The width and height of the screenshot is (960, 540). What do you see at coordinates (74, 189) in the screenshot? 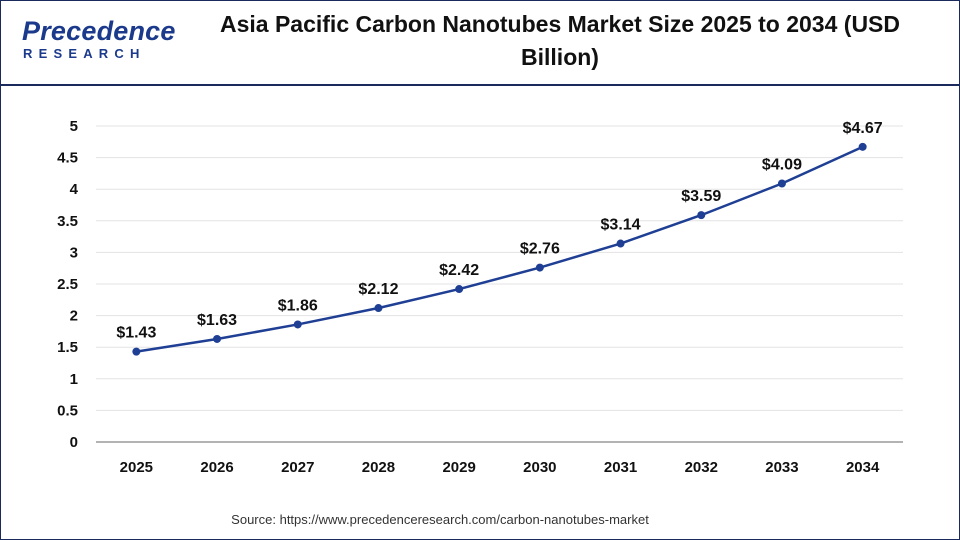
I see `y-tick-label: 4` at bounding box center [74, 189].